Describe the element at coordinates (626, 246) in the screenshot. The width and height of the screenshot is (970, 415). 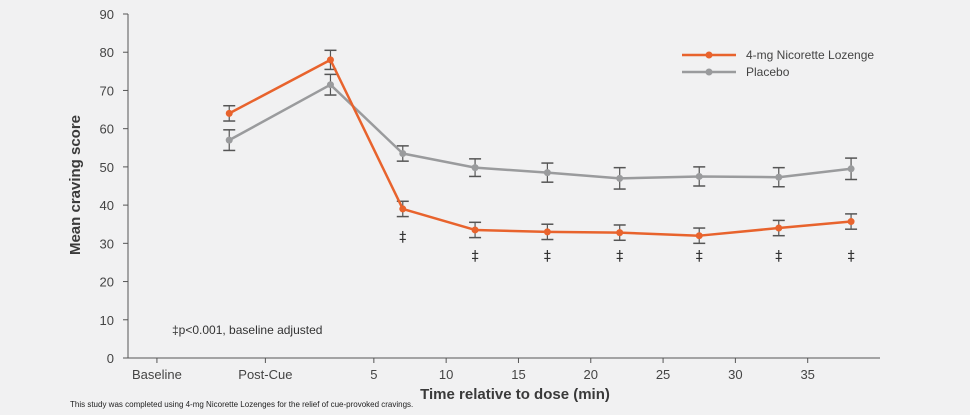
I see `significance-markers: ‡ ‡ ‡ ‡ ‡ ‡ ‡` at that location.